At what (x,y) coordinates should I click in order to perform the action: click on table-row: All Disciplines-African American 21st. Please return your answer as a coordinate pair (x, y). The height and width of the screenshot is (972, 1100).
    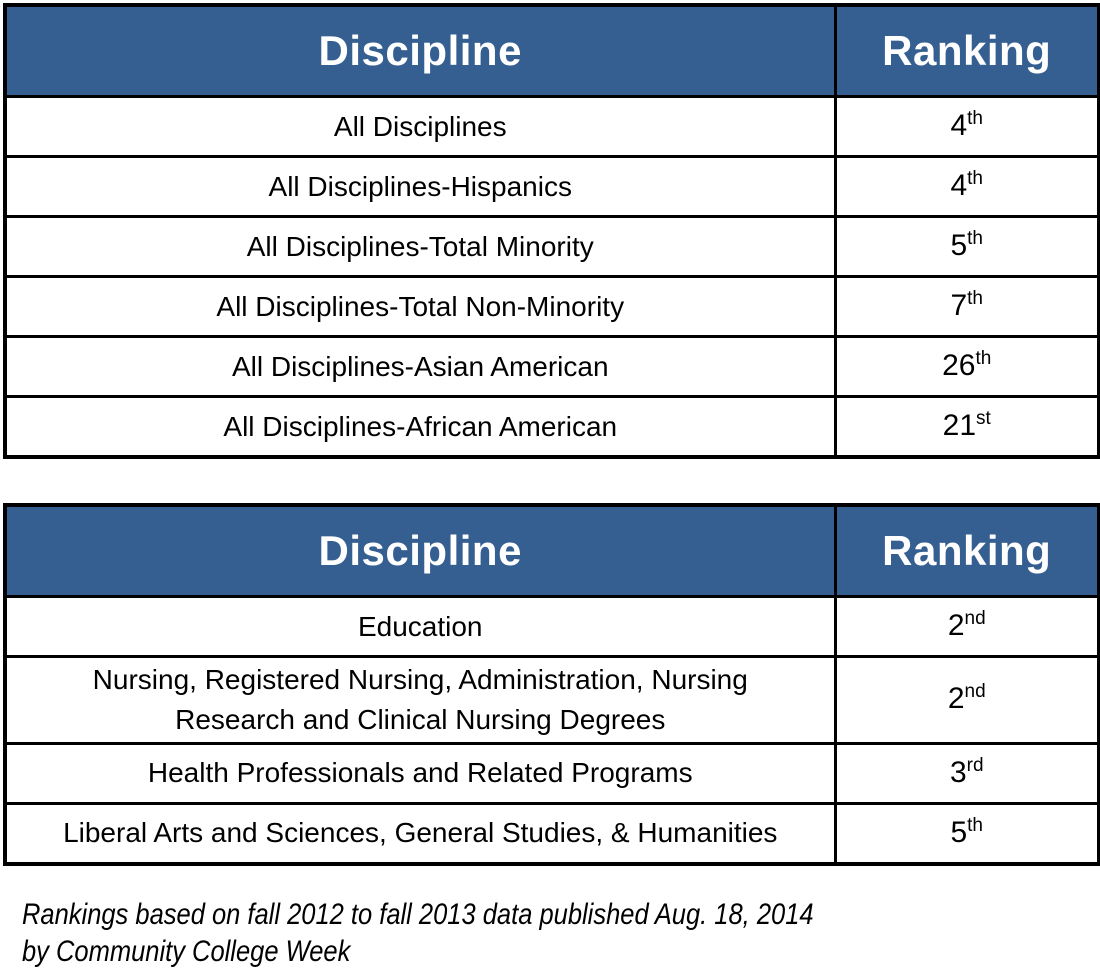
    Looking at the image, I should click on (551, 427).